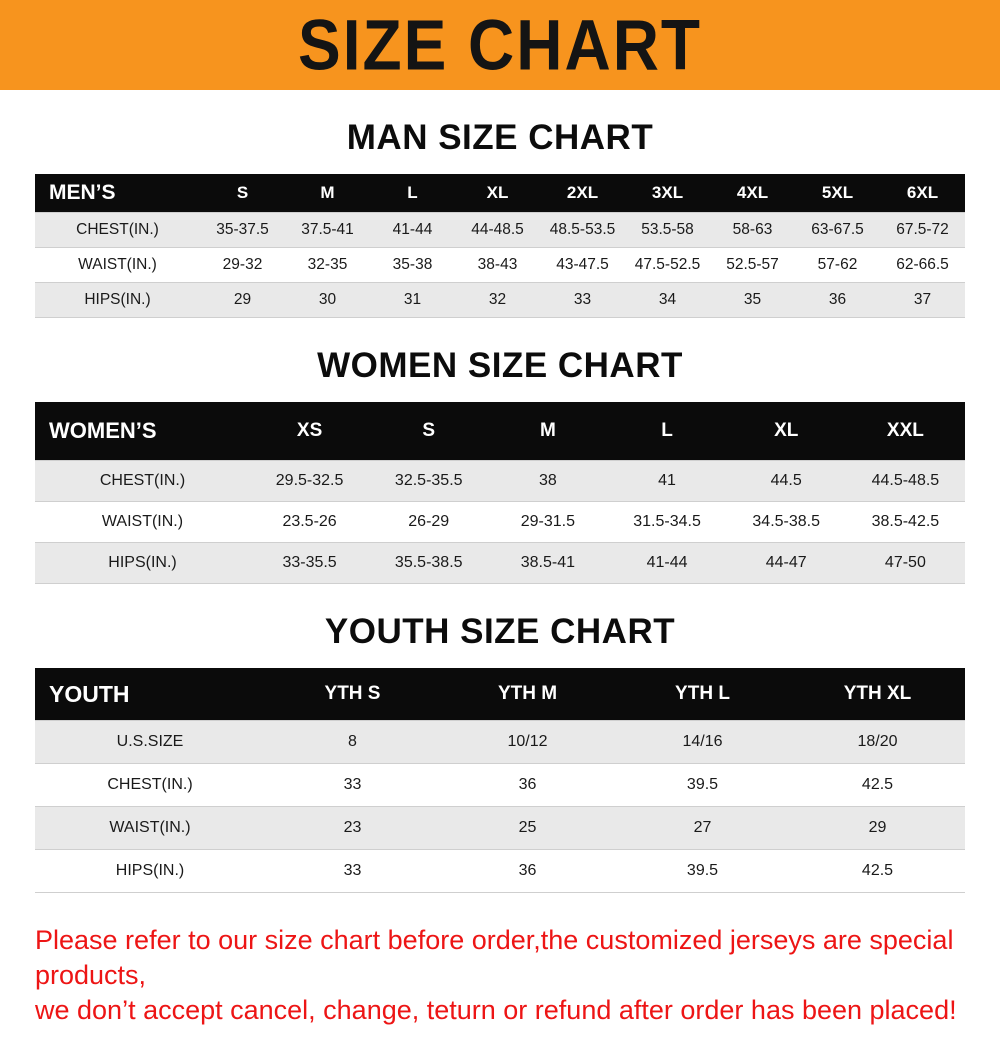  Describe the element at coordinates (500, 431) in the screenshot. I see `table-header-row: WOMEN’S XS S M L XL XXL` at that location.